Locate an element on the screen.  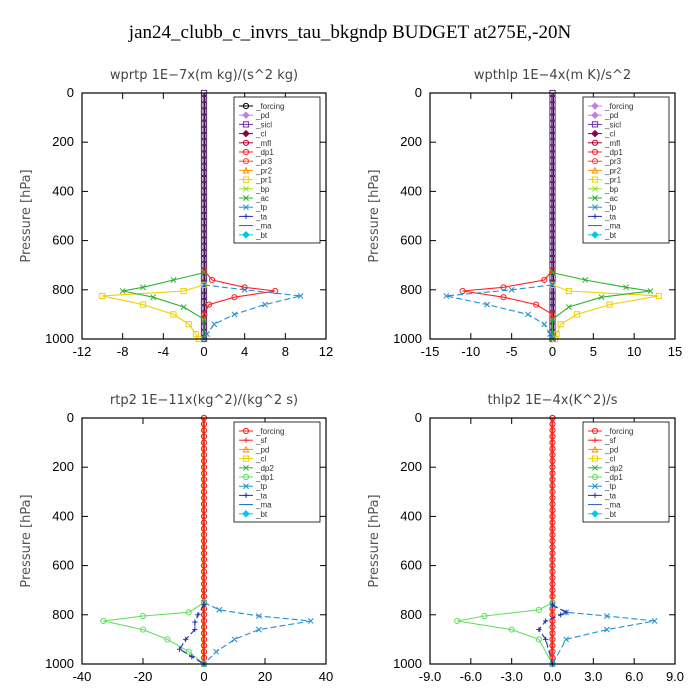
plot-frame is located at coordinates (552, 216).